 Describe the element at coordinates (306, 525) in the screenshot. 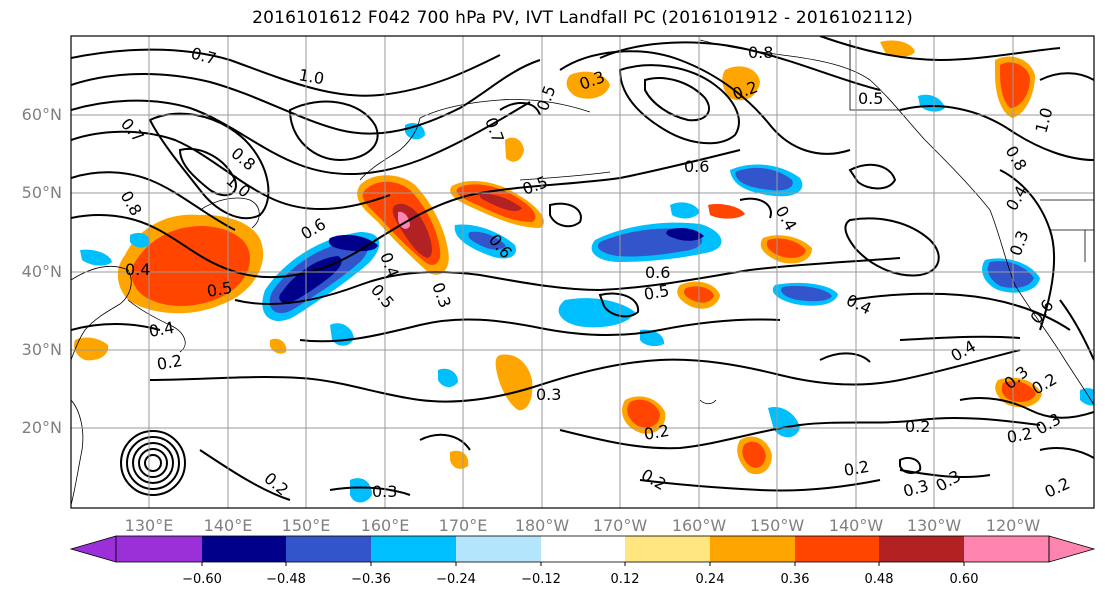

I see `lon-label: 150°E` at that location.